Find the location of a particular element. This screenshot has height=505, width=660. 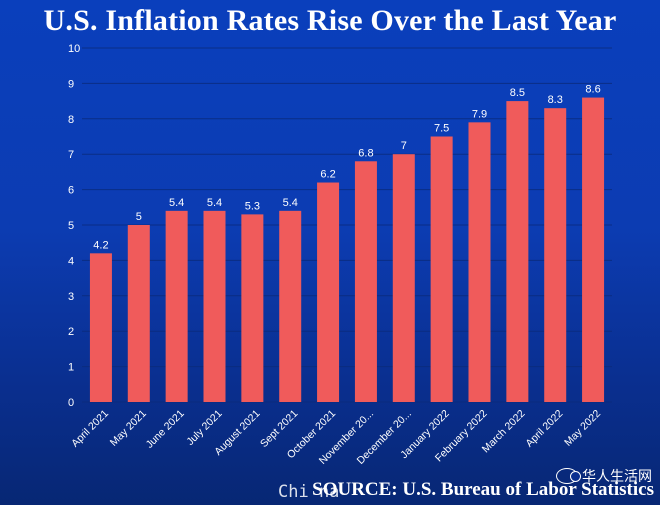

data-label: 8.5 is located at coordinates (517, 93).